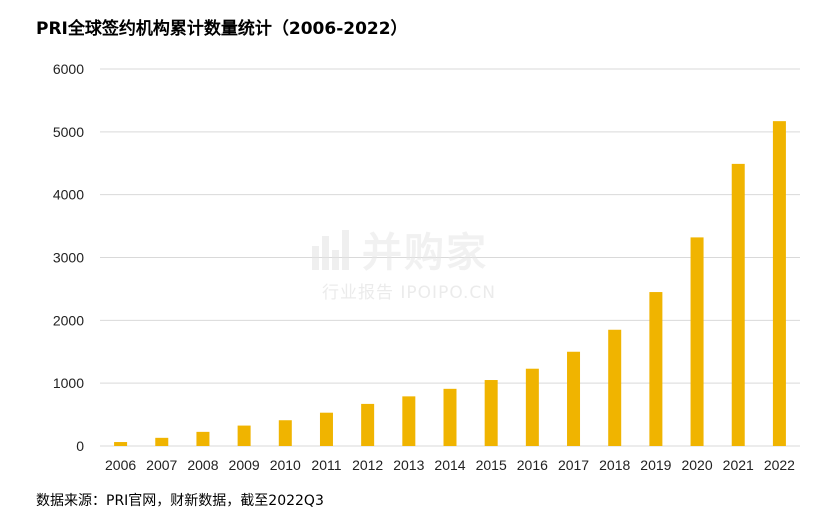  I want to click on y-tick-label: 5000, so click(68, 132).